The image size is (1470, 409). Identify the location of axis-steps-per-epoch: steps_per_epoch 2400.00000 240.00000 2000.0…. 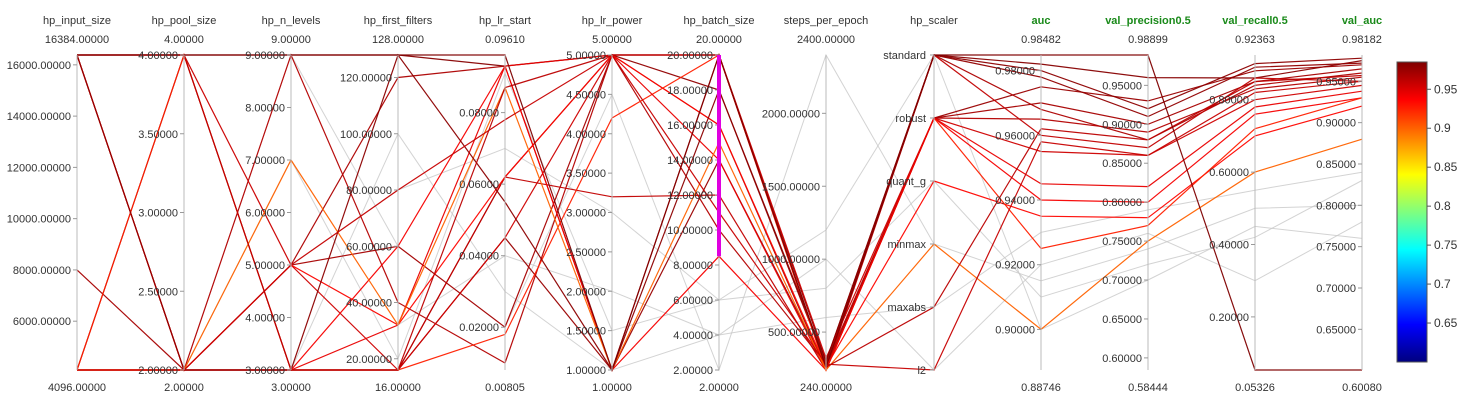
(815, 204).